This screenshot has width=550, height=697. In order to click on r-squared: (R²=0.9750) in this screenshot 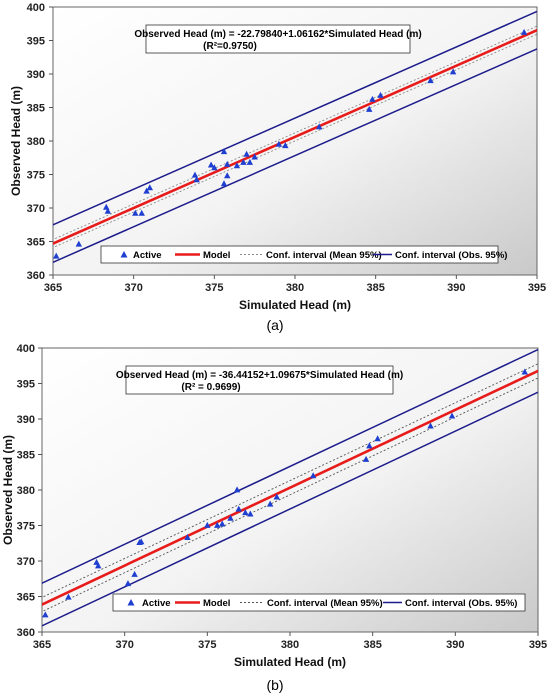, I will do `click(230, 46)`.